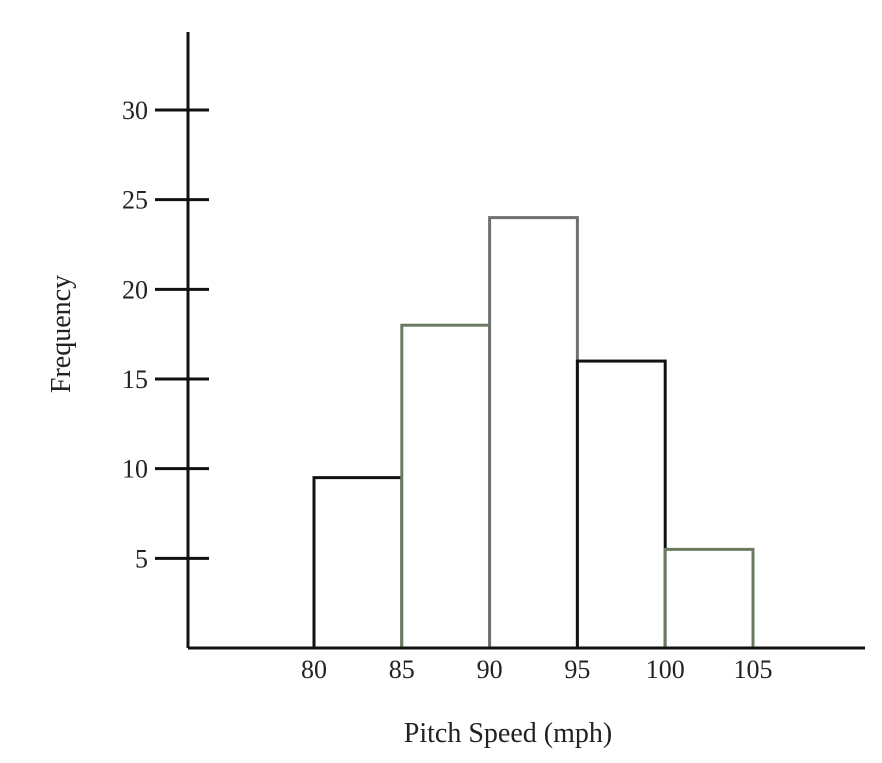  What do you see at coordinates (537, 669) in the screenshot?
I see `x-ticks-group: 80 85 90 95 100 105` at bounding box center [537, 669].